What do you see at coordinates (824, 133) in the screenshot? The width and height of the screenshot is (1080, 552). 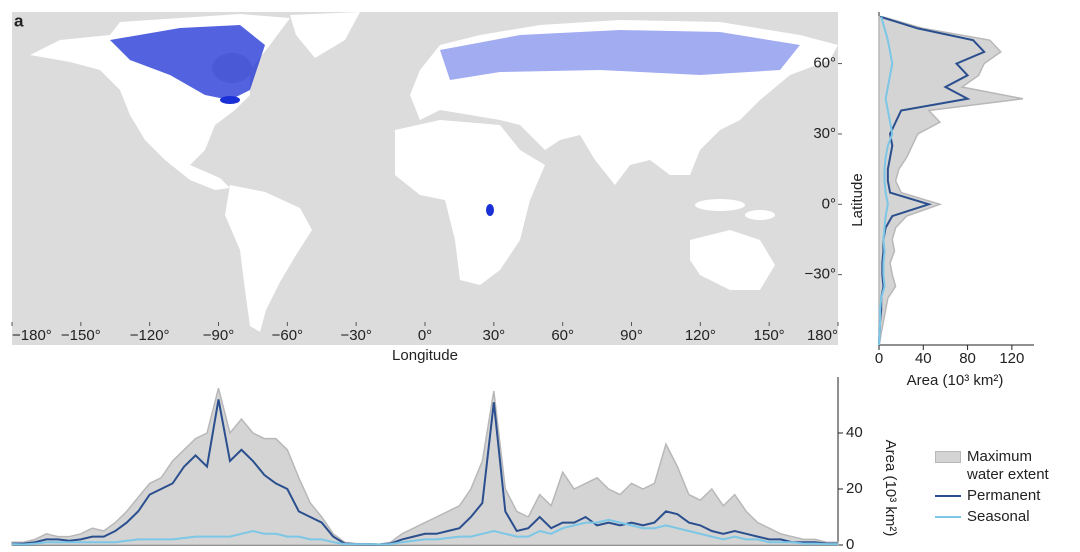 I see `y-tick-label: 30°` at bounding box center [824, 133].